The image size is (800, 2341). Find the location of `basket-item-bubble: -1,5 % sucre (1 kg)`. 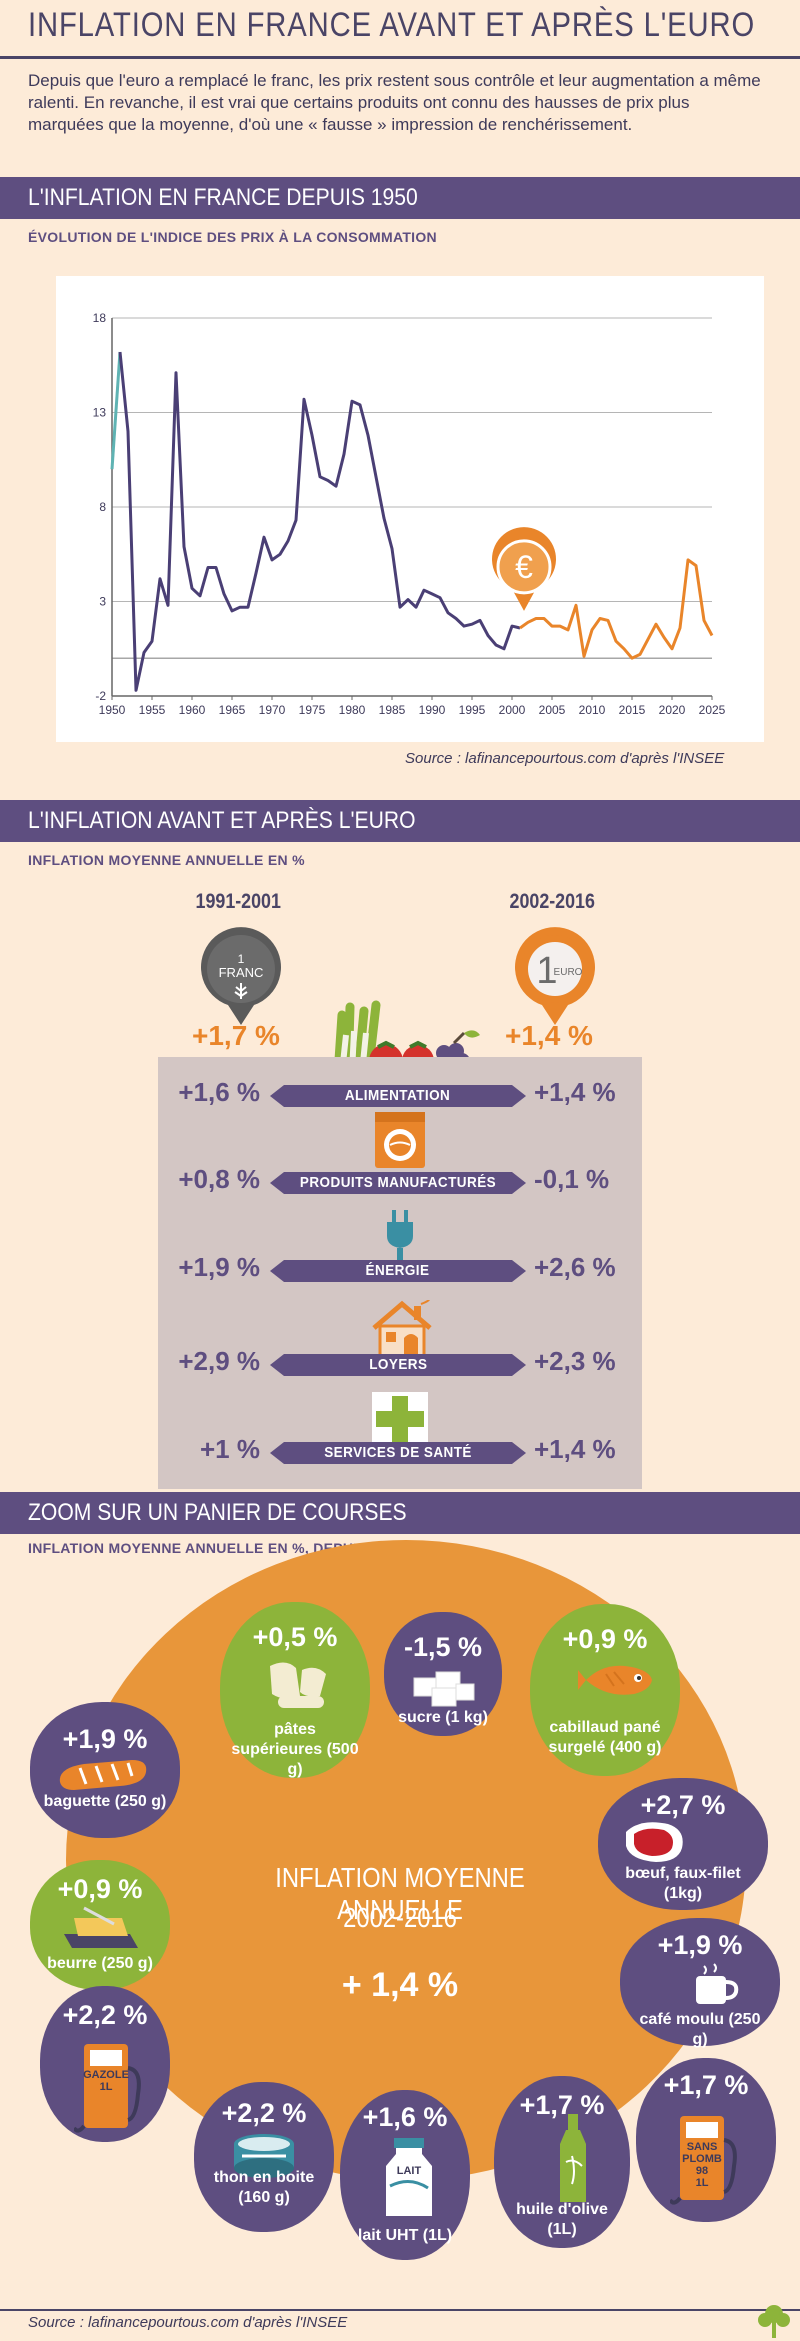

basket-item-bubble: -1,5 % sucre (1 kg) is located at coordinates (443, 1674).